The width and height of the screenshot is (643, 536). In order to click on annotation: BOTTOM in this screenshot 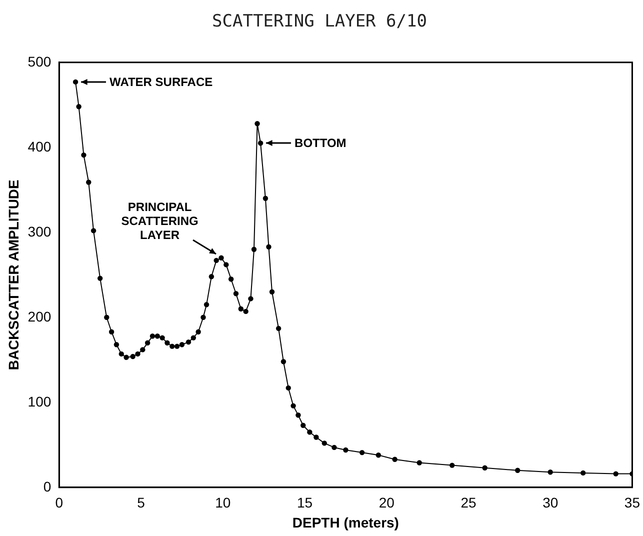, I will do `click(320, 143)`.